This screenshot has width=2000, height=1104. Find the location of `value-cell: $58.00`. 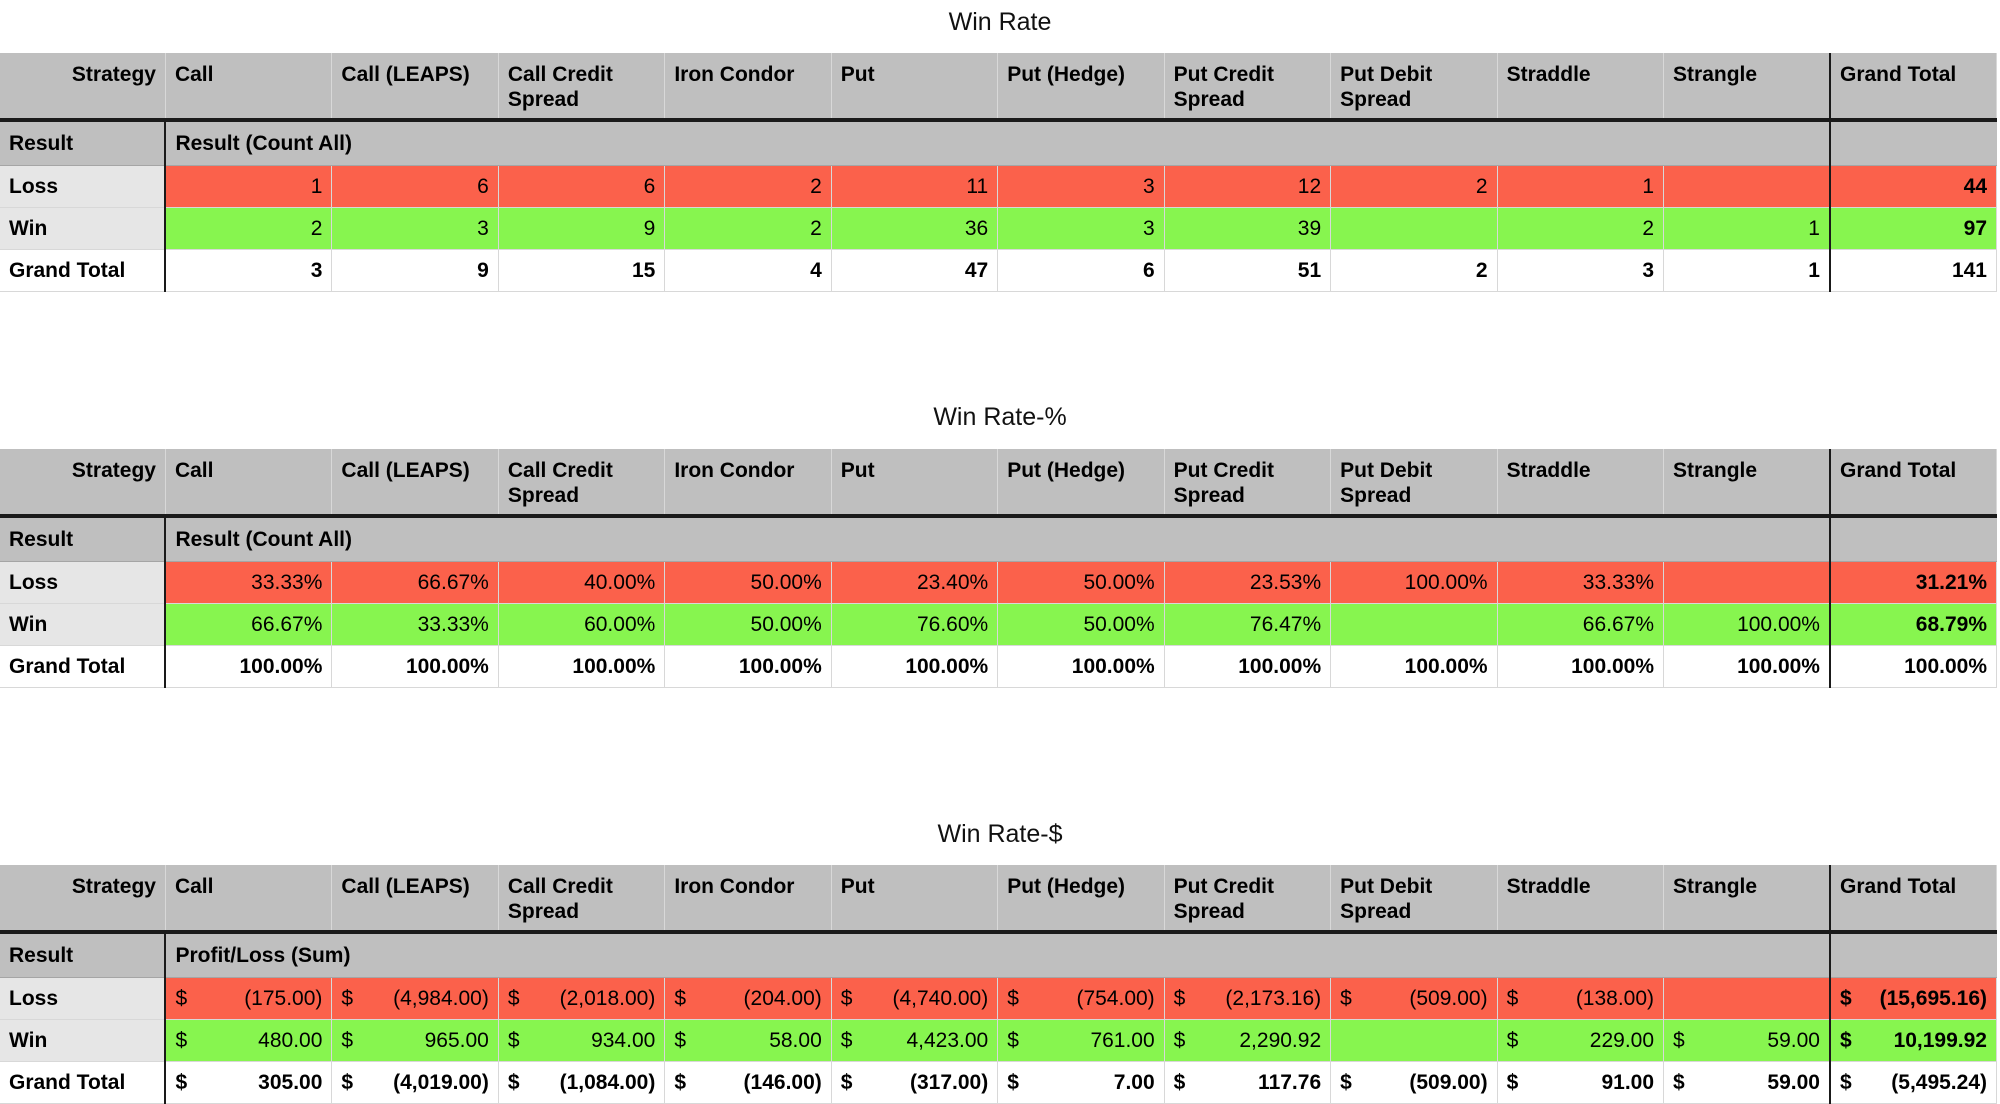

value-cell: $58.00 is located at coordinates (748, 1040).